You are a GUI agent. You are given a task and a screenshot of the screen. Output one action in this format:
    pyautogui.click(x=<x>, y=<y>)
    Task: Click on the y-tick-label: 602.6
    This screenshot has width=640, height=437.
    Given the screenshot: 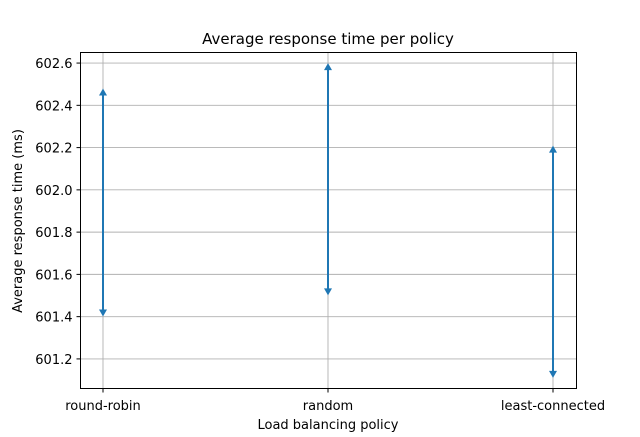 What is the action you would take?
    pyautogui.click(x=53, y=64)
    